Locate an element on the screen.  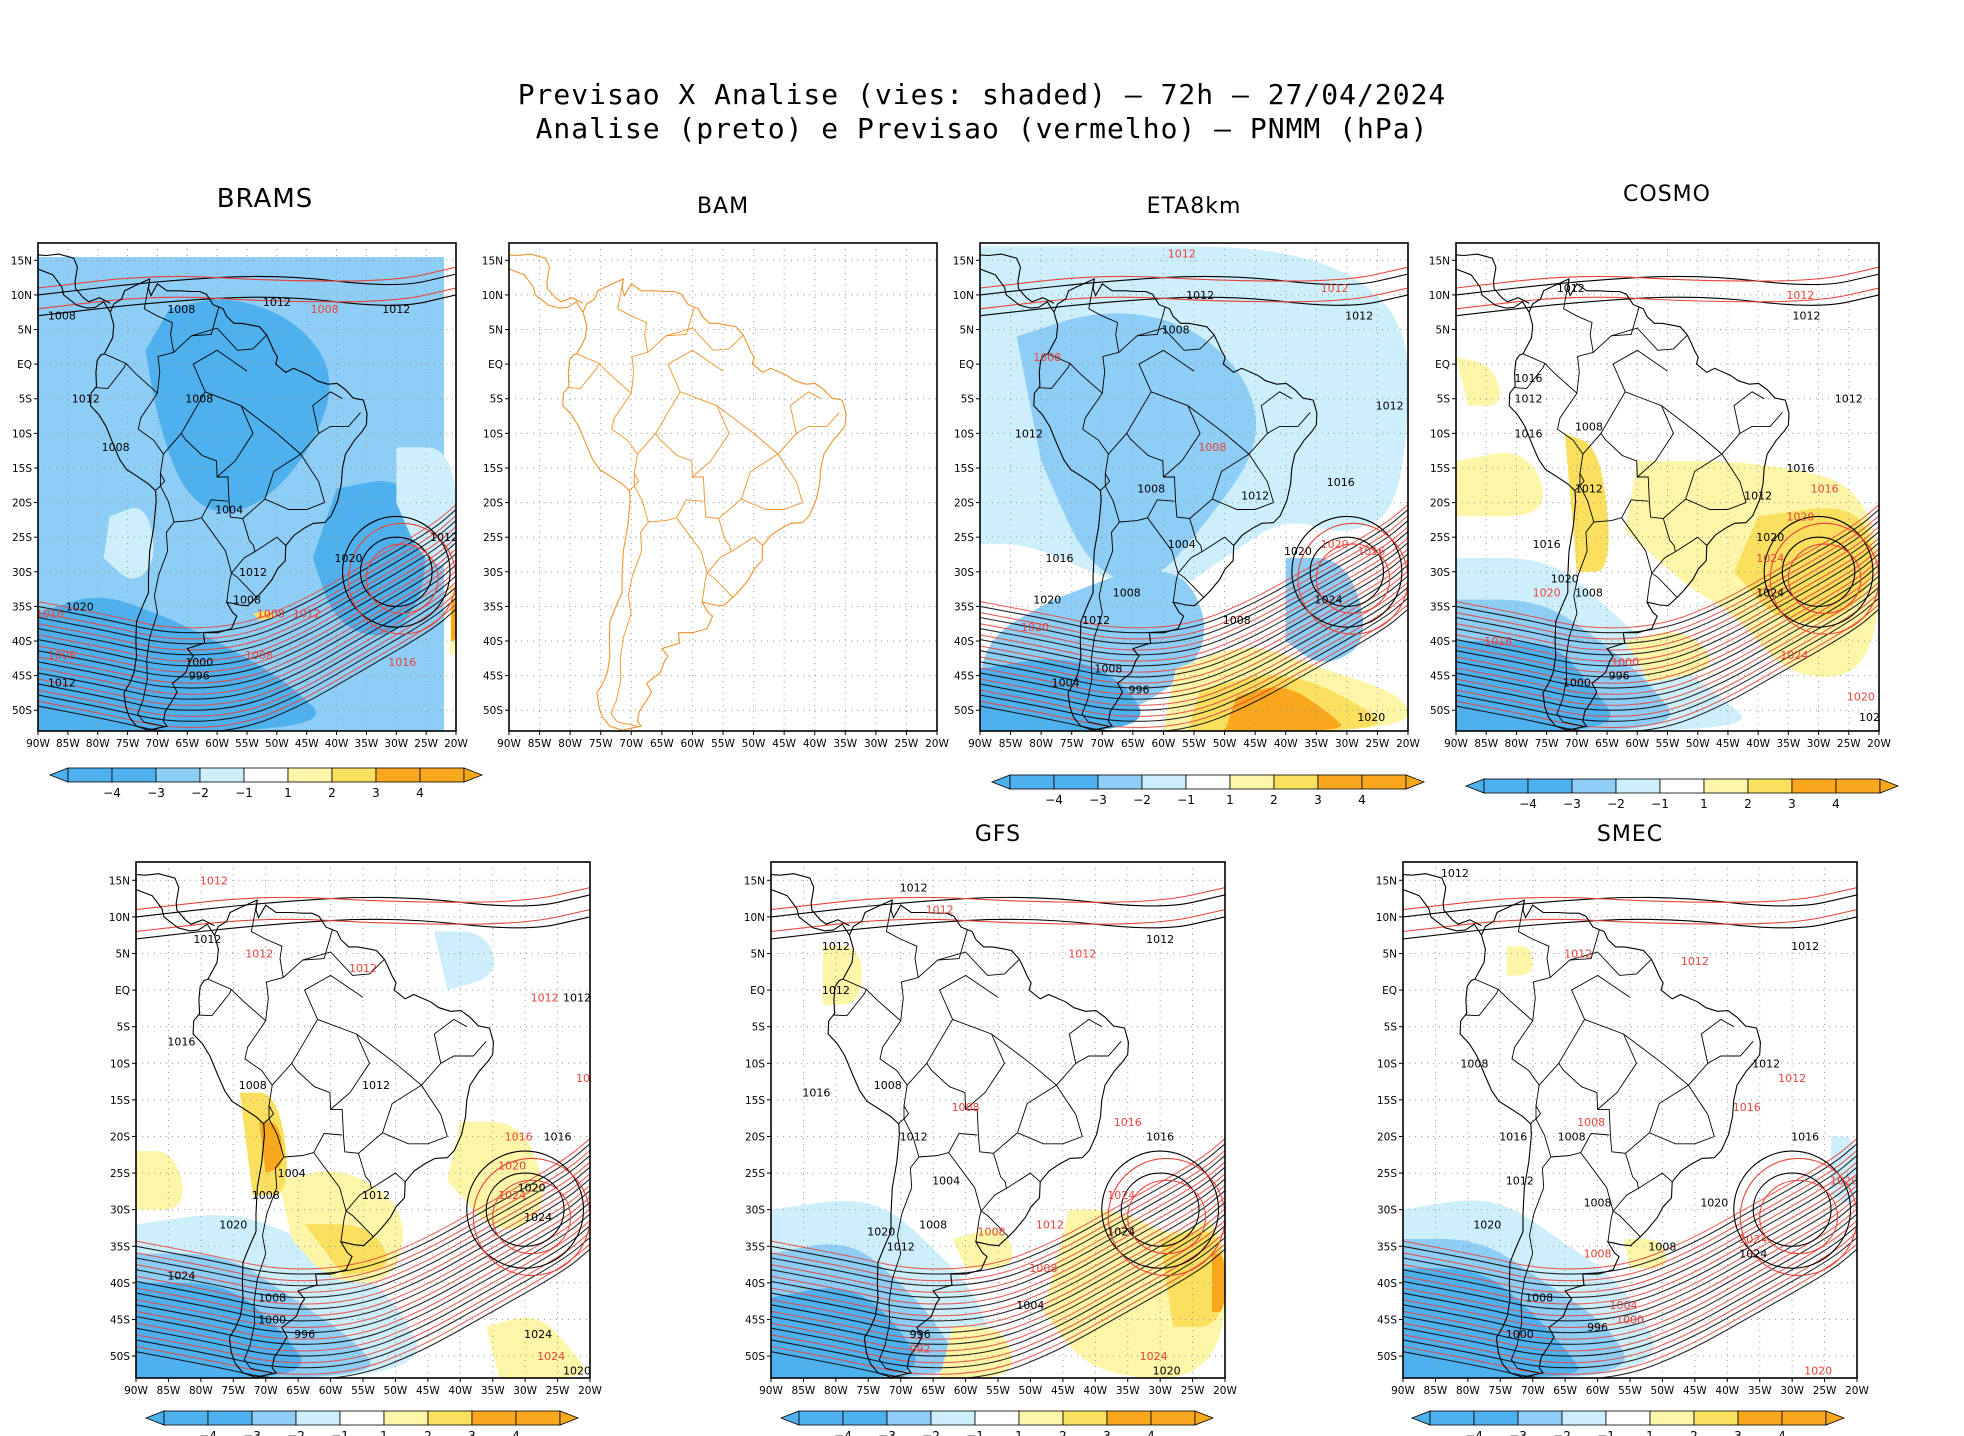
lat-label: 50S is located at coordinates (1387, 1357).